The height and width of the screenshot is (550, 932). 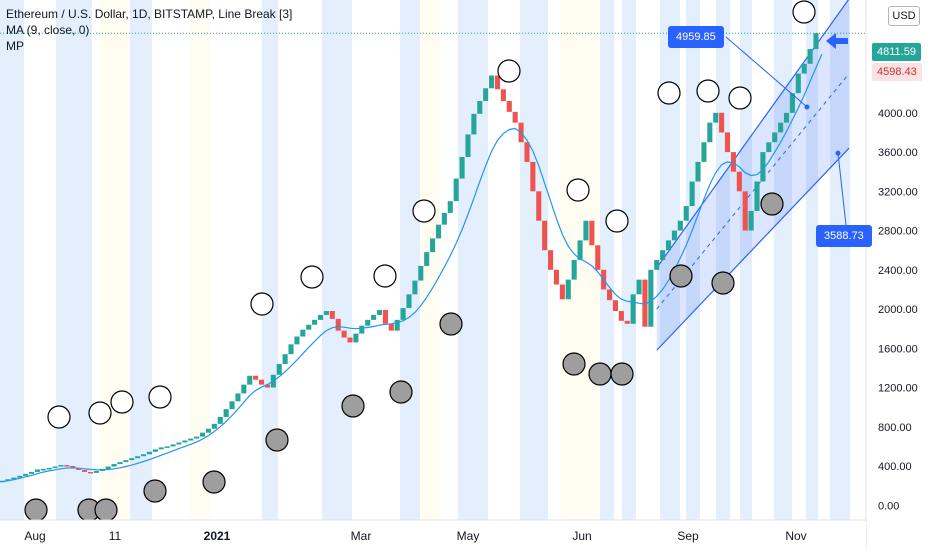 What do you see at coordinates (842, 189) in the screenshot?
I see `lower-callout-connector` at bounding box center [842, 189].